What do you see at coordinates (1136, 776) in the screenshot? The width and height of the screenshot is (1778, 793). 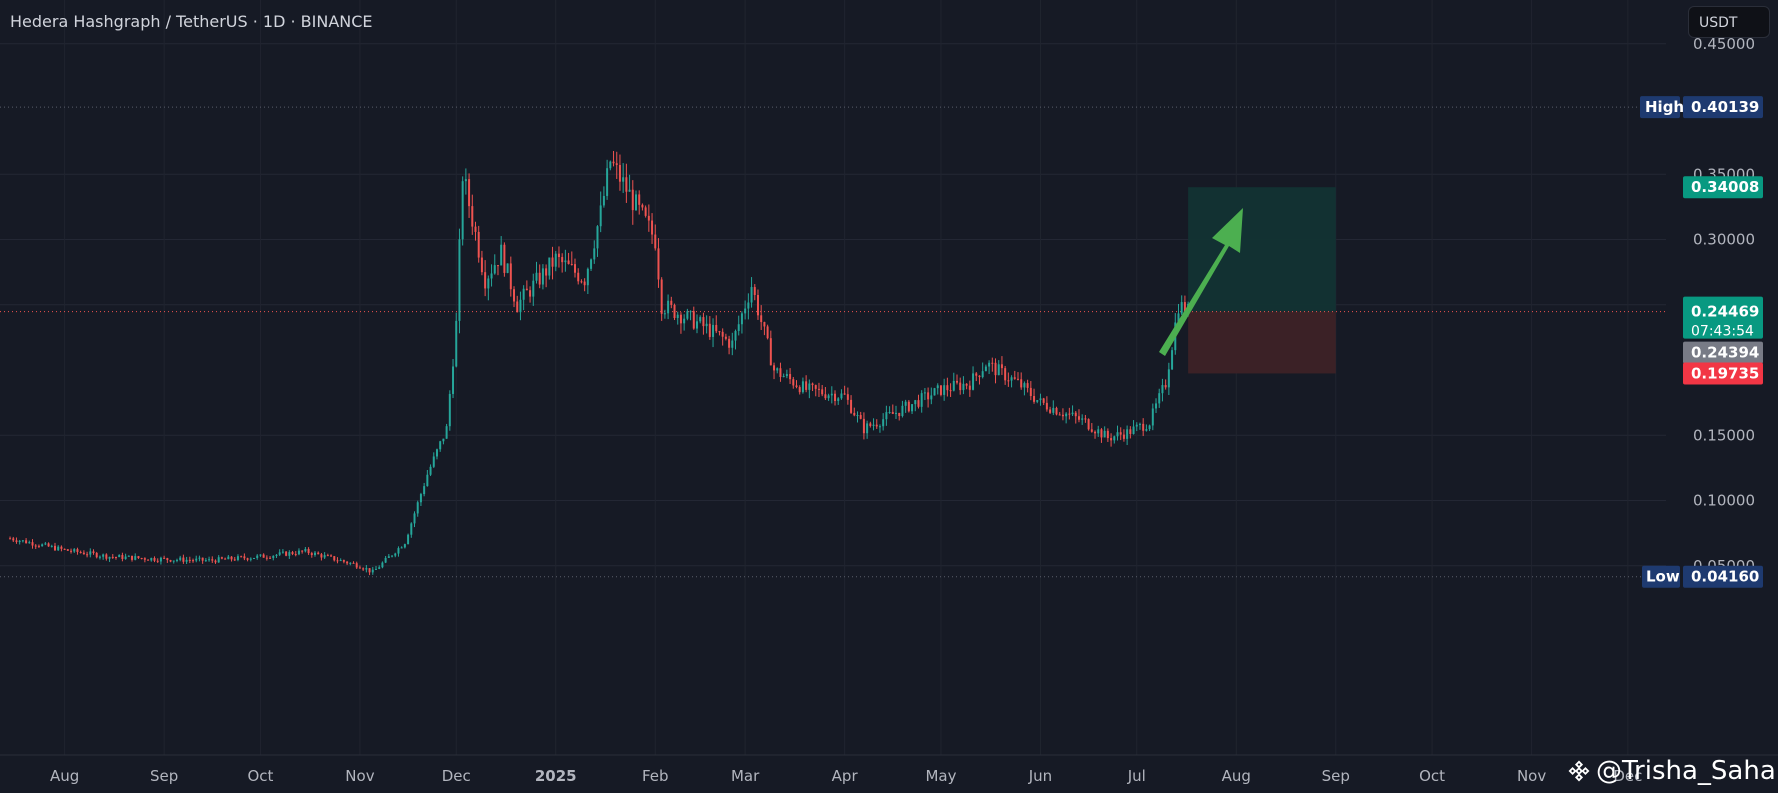 I see `x-tick-label: Jul` at bounding box center [1136, 776].